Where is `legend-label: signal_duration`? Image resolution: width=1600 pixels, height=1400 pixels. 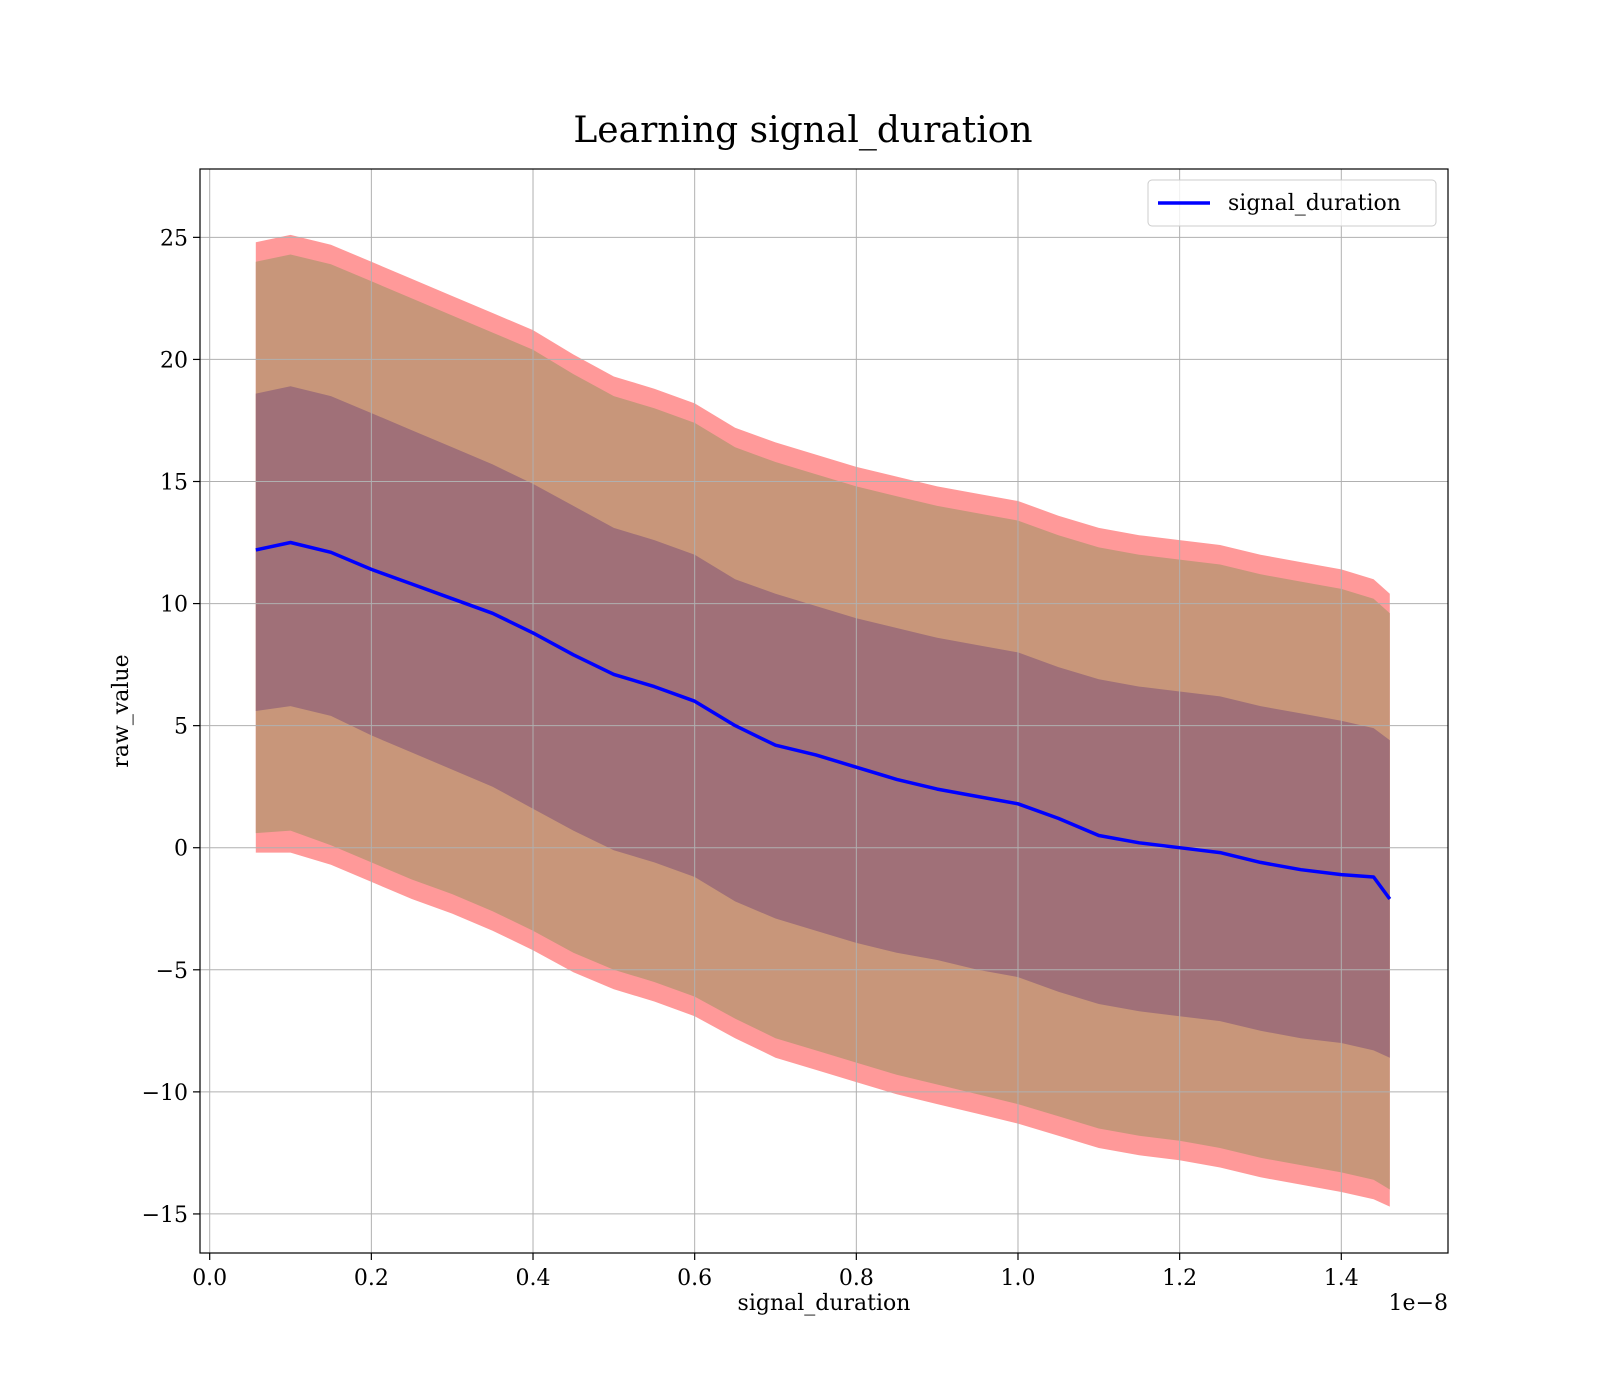 legend-label: signal_duration is located at coordinates (1314, 203).